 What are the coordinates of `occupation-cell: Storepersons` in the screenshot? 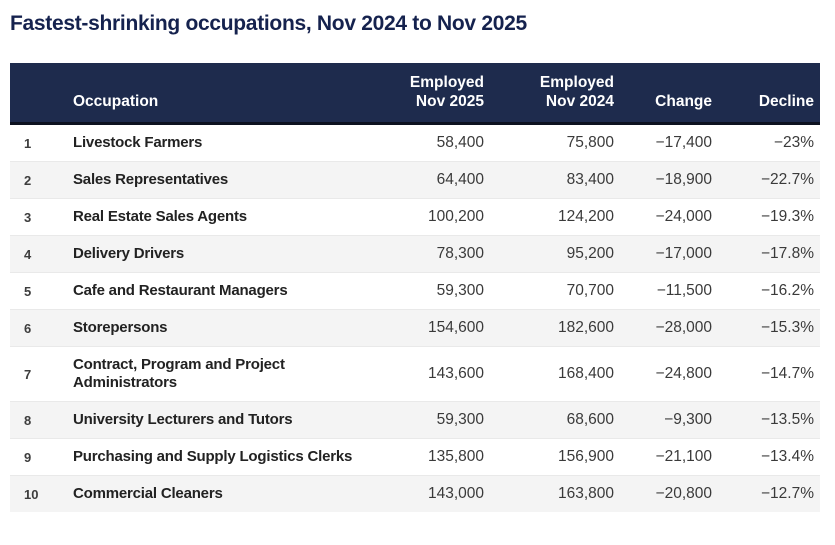 It's located at (228, 328).